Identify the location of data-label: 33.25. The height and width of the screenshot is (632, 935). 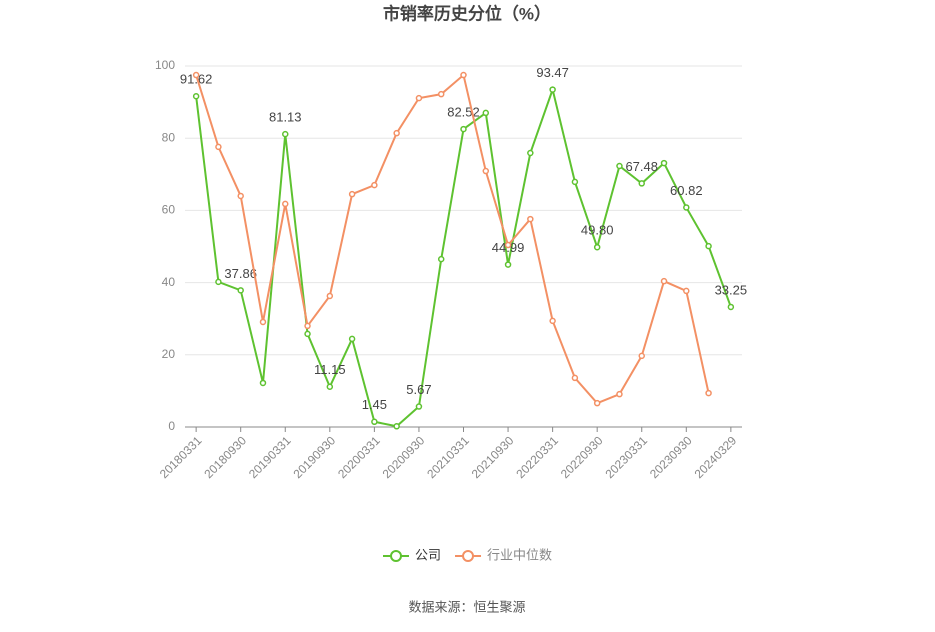
(731, 289).